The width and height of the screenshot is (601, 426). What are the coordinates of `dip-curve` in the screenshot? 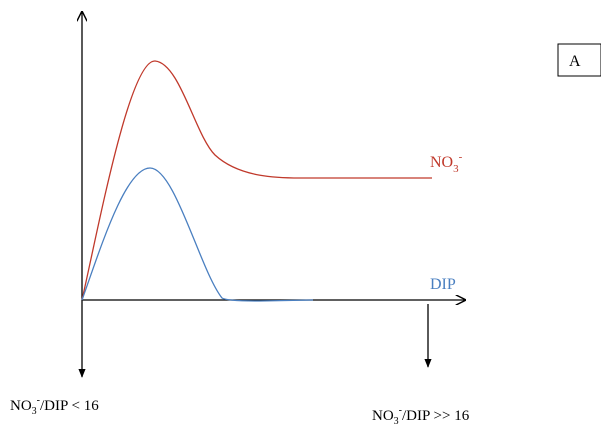 It's located at (197, 234).